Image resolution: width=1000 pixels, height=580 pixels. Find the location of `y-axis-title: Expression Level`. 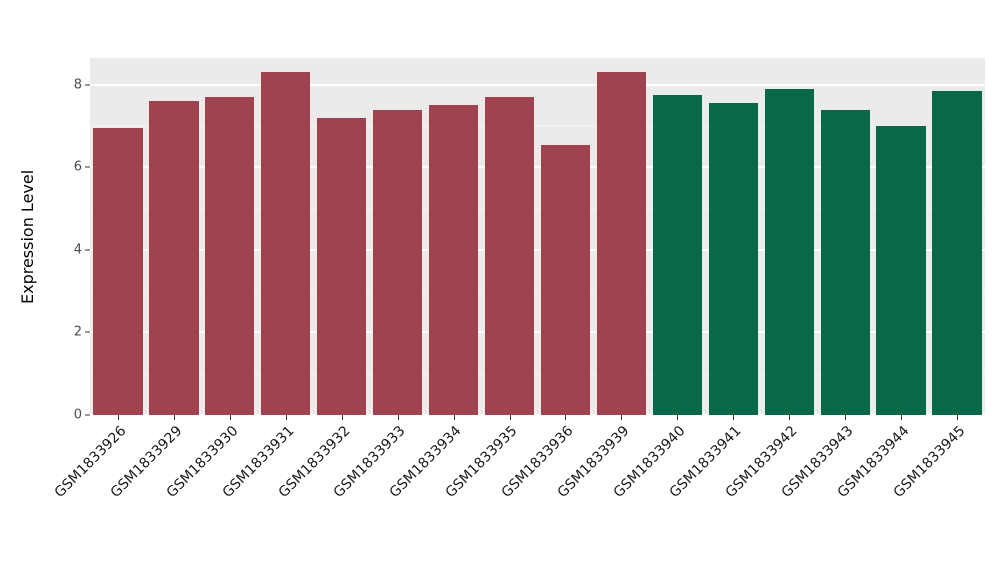

y-axis-title: Expression Level is located at coordinates (27, 236).